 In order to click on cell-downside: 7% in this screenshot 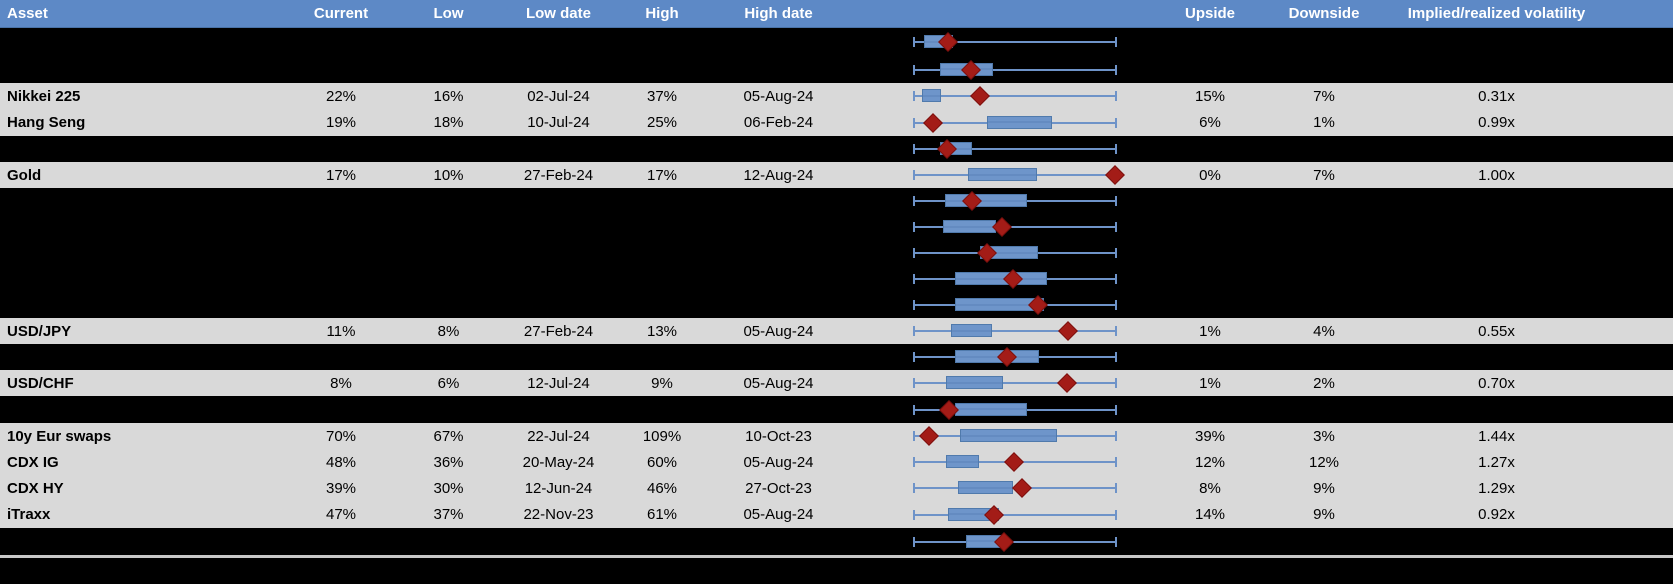, I will do `click(1324, 96)`.